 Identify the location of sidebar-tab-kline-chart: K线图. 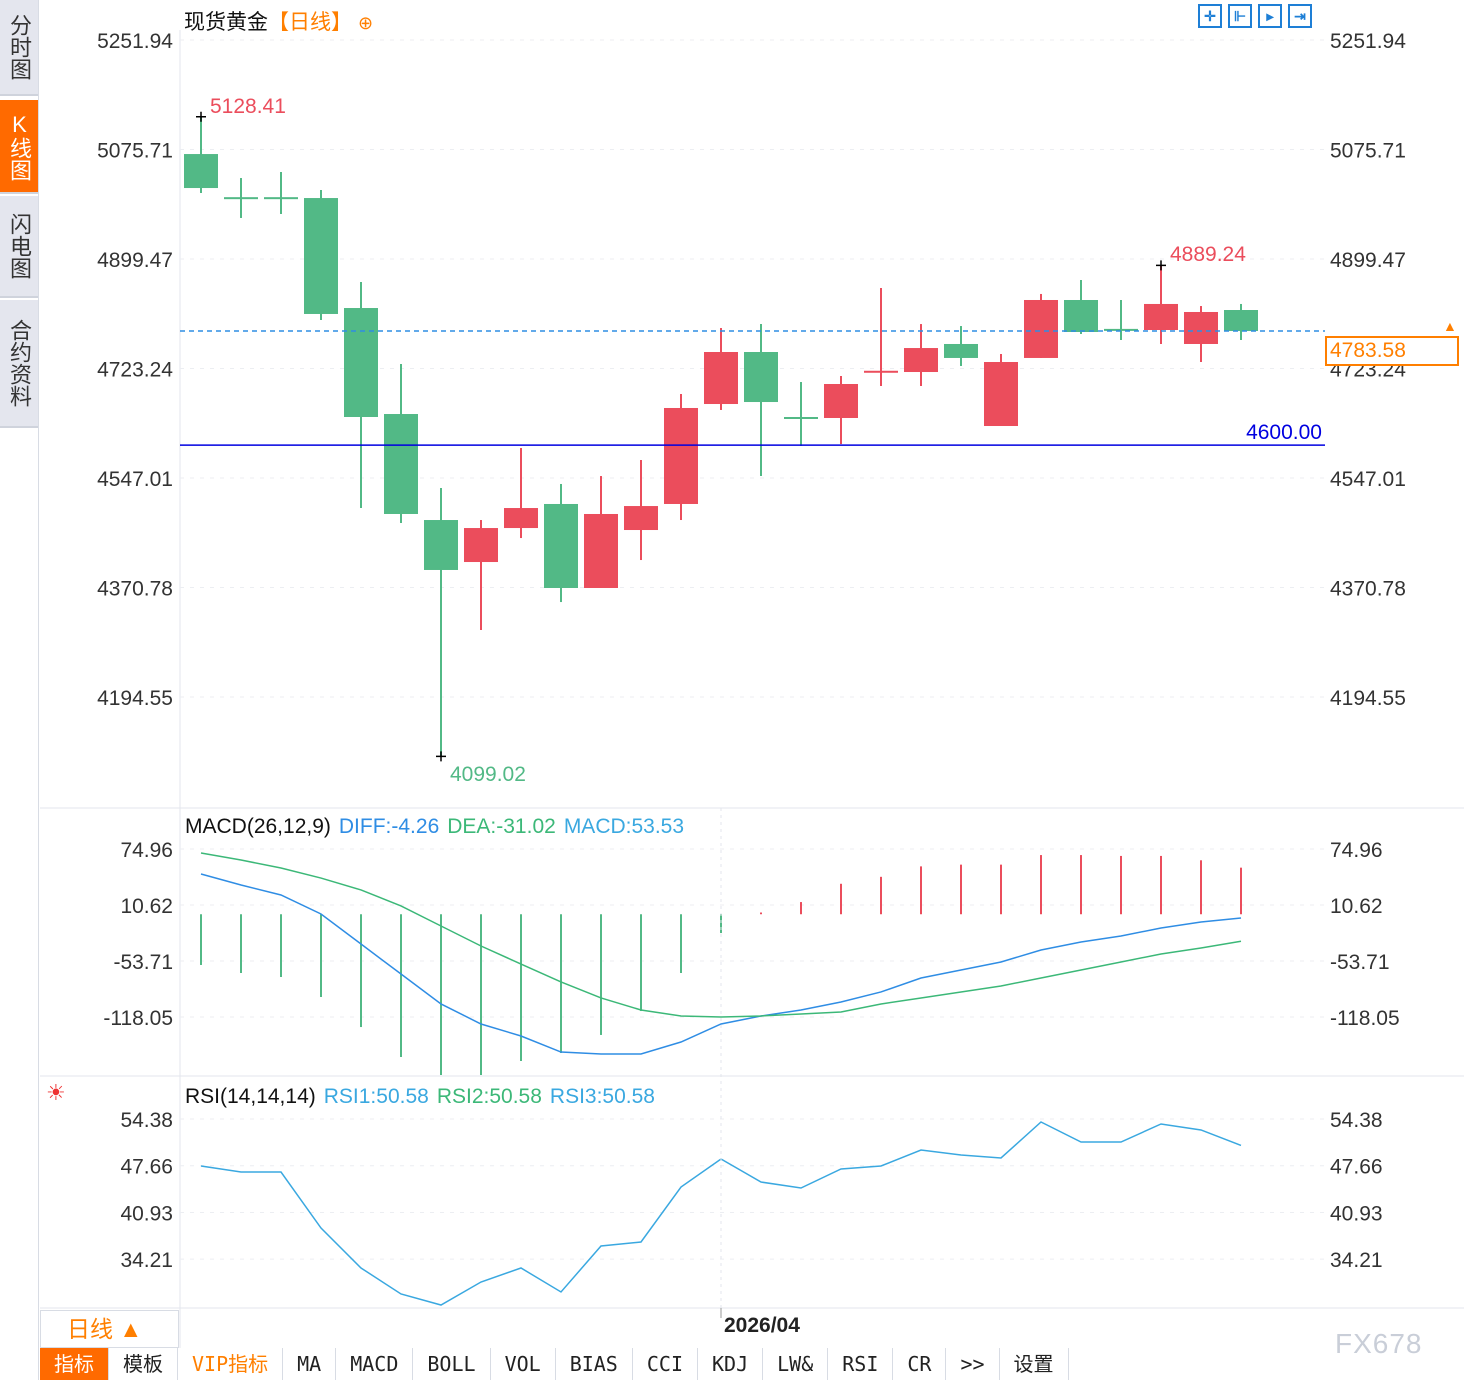
(19, 147).